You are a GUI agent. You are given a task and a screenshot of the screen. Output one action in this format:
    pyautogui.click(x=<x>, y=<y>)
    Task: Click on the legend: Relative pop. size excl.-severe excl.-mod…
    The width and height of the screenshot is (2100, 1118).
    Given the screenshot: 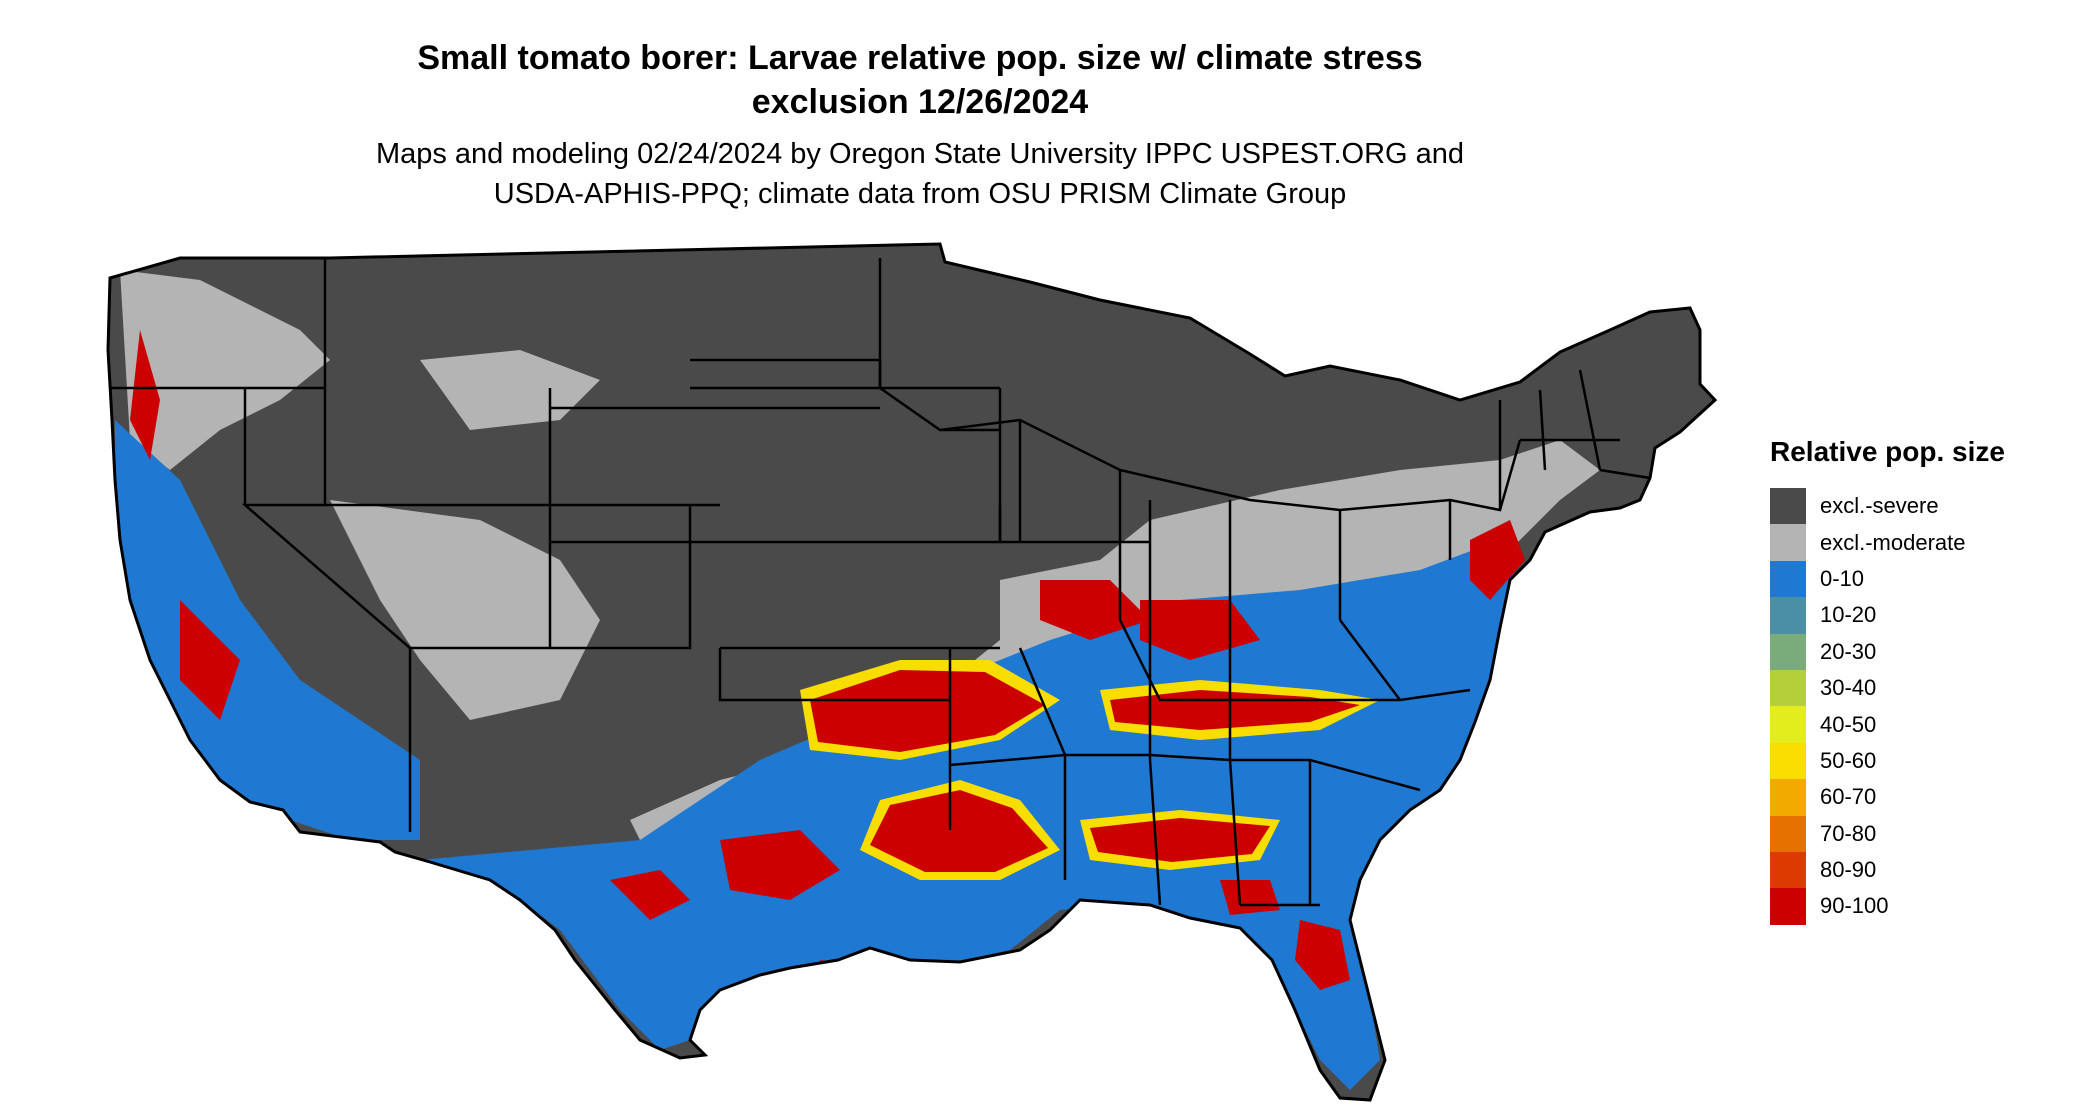 What is the action you would take?
    pyautogui.click(x=1887, y=680)
    